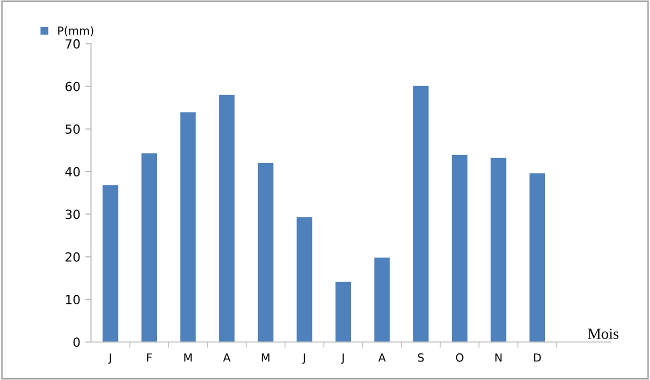 The image size is (650, 380). I want to click on x-tick-label: D, so click(537, 357).